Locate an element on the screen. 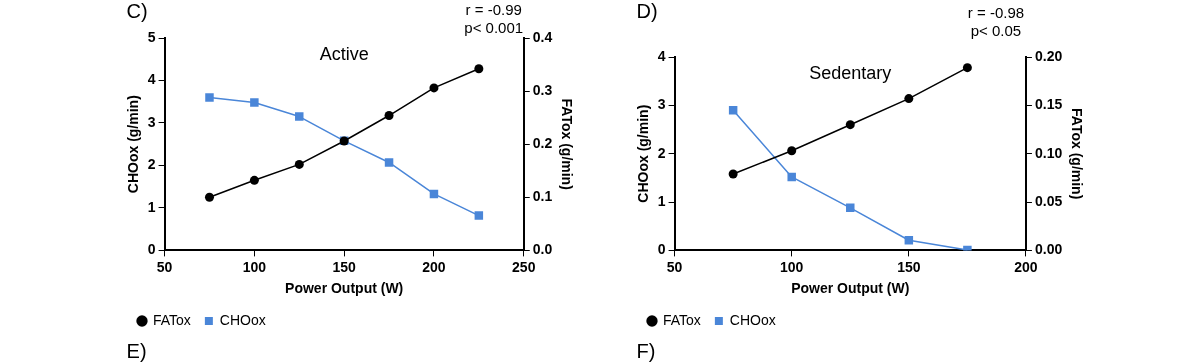  text: F) is located at coordinates (646, 350).